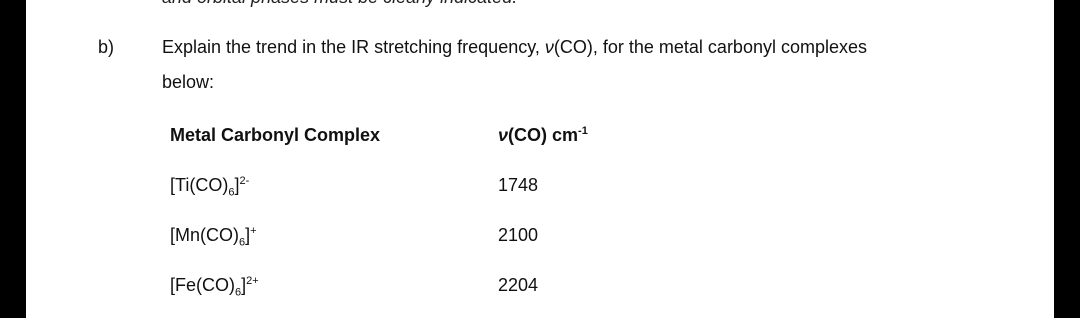 The image size is (1080, 318). What do you see at coordinates (202, 285) in the screenshot?
I see `formula-open: [Fe(CO)` at bounding box center [202, 285].